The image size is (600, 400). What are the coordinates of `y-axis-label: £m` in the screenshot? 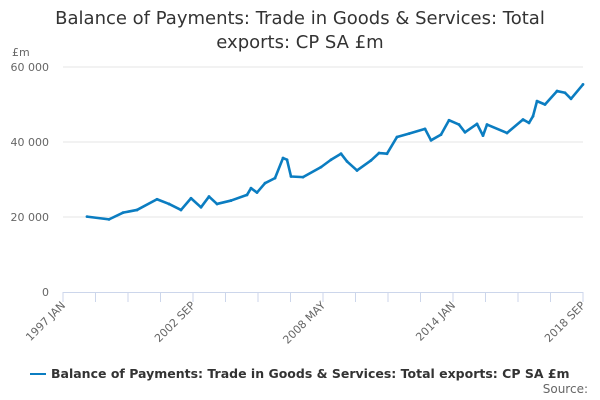 It's located at (21, 52).